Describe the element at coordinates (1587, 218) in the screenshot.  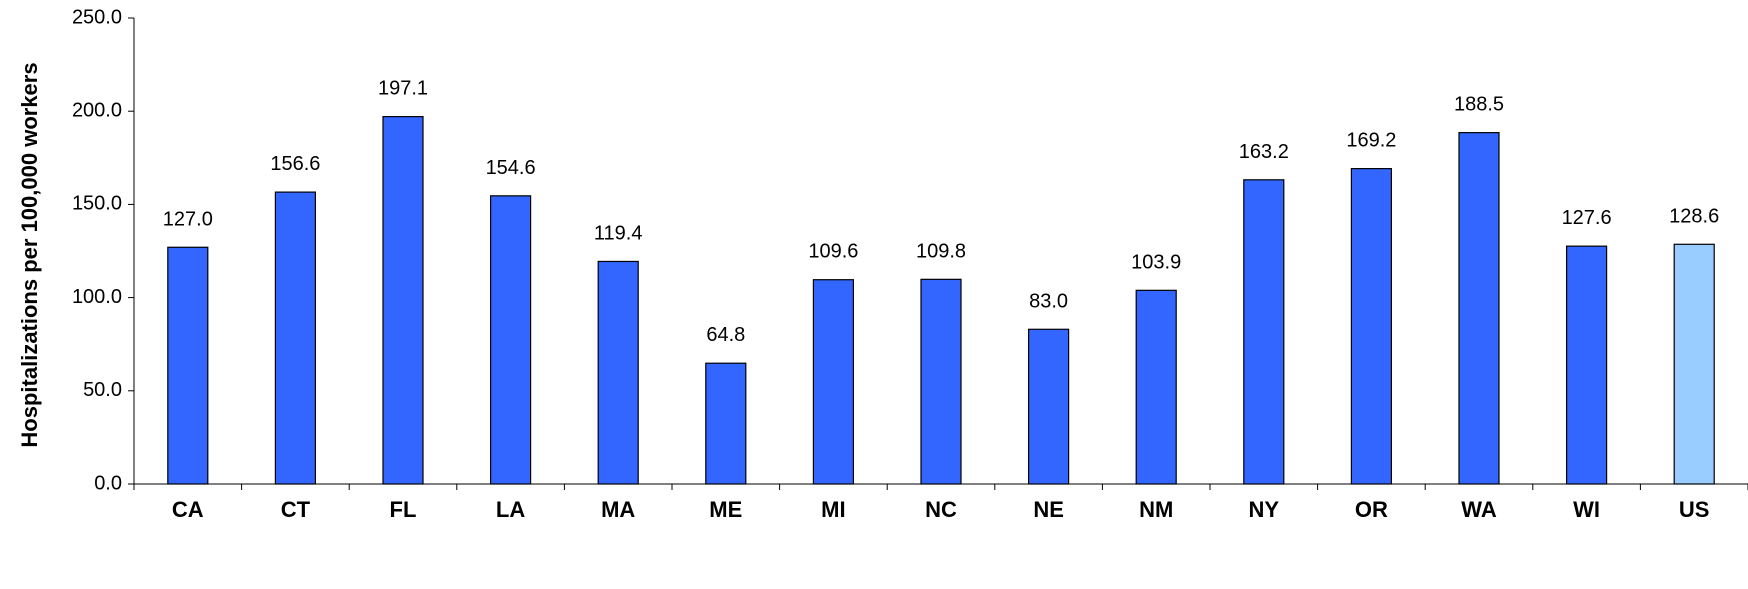
I see `data-label-wi: 127.6` at that location.